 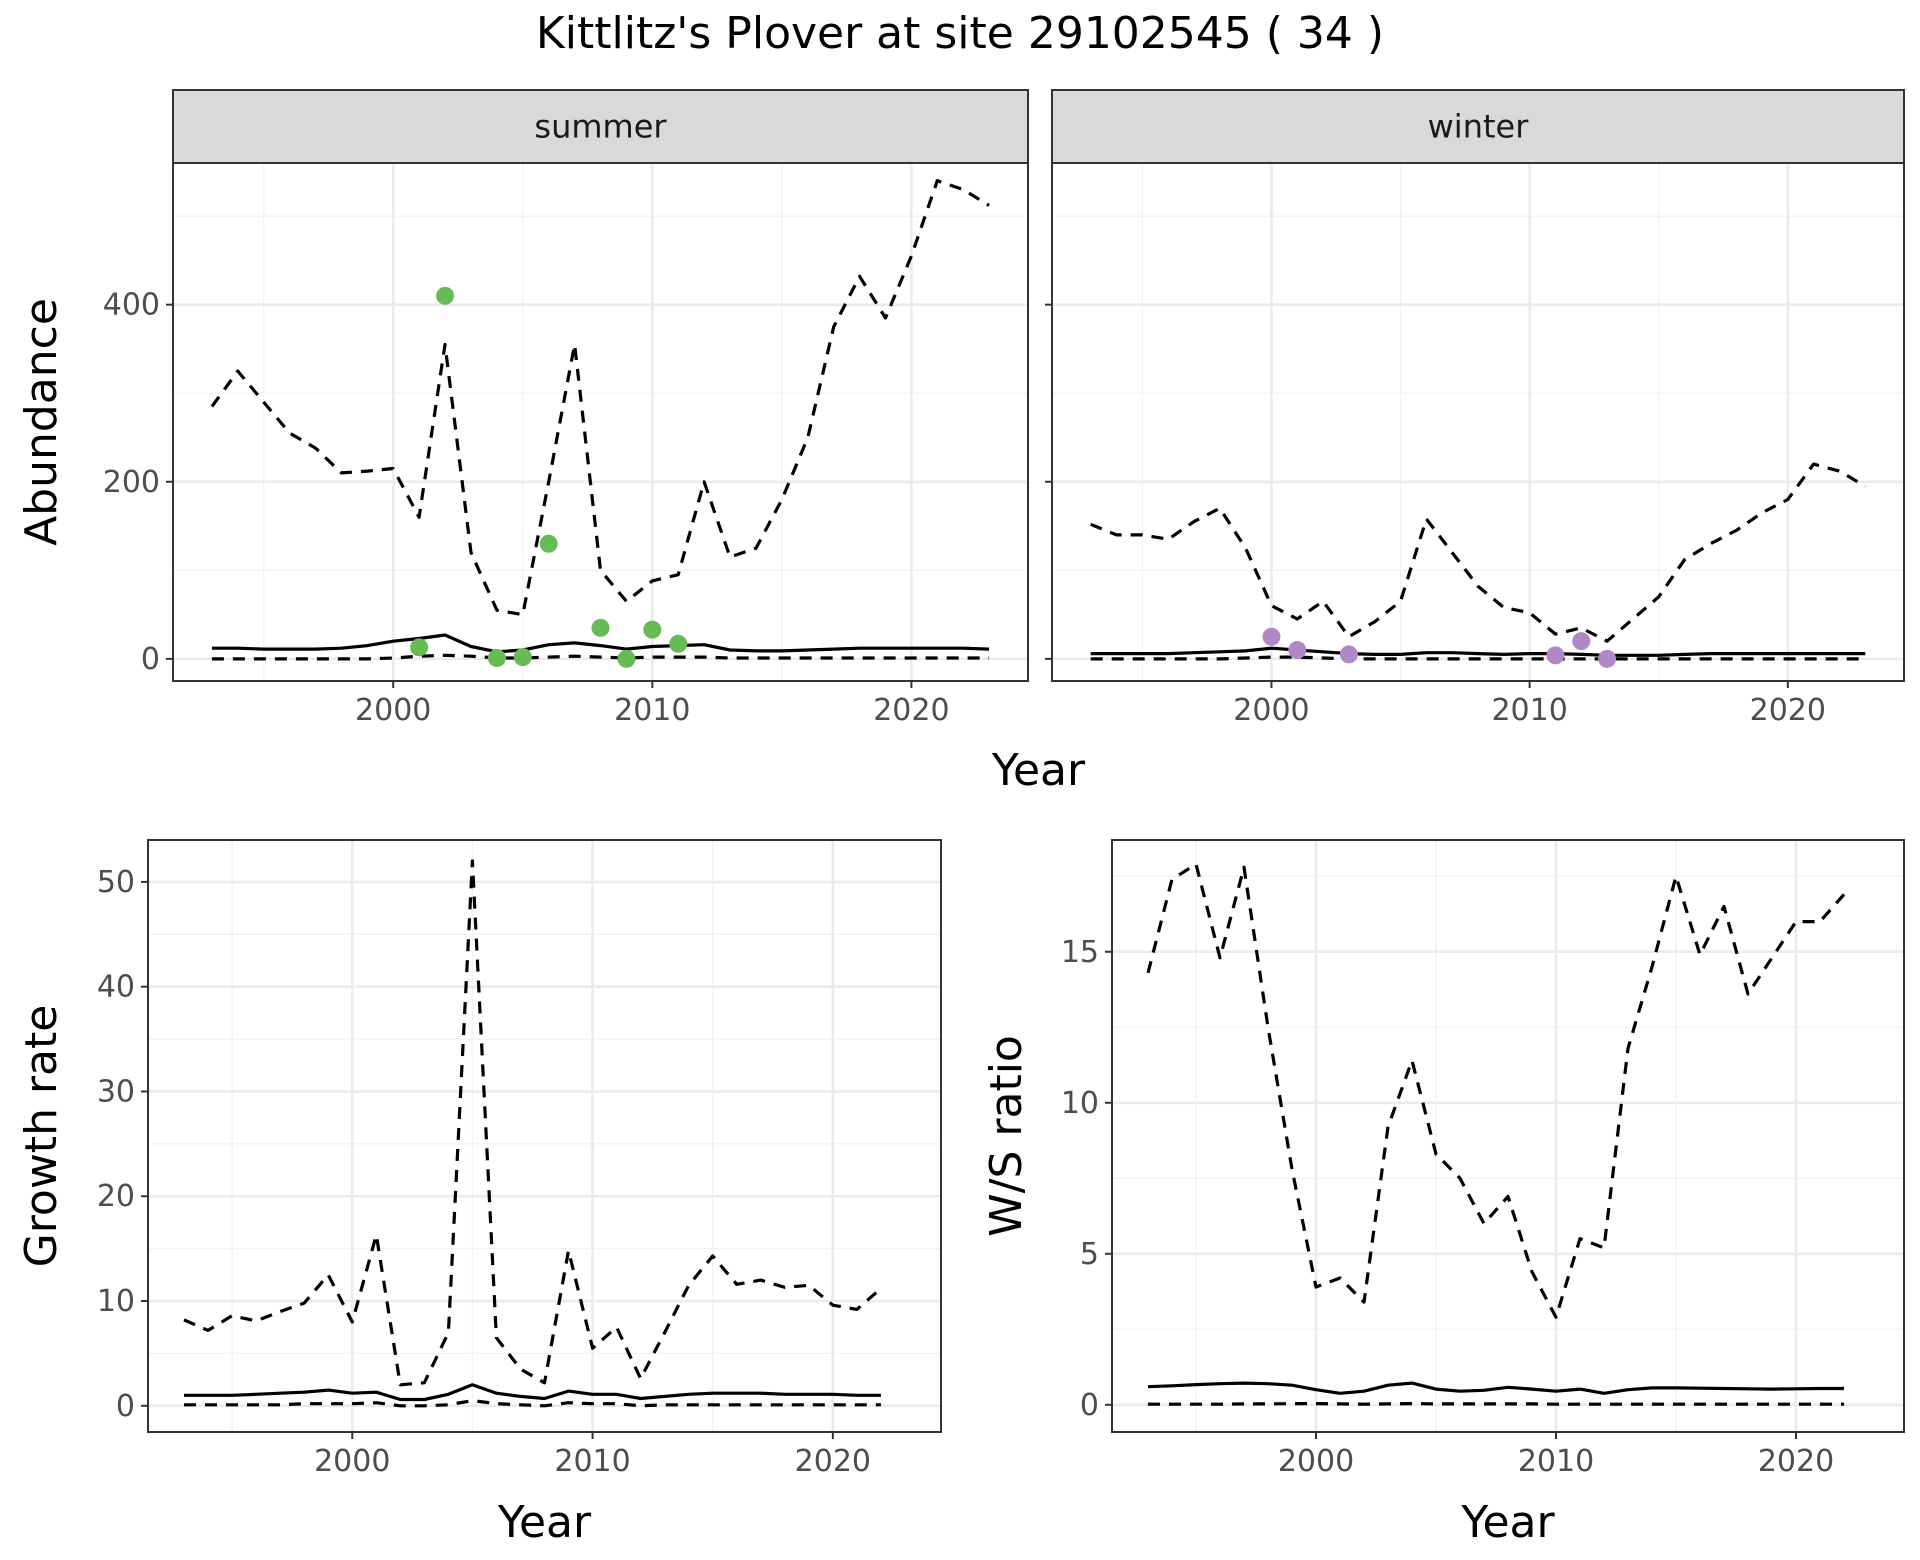 I want to click on strip-winter: winter, so click(x=1478, y=126).